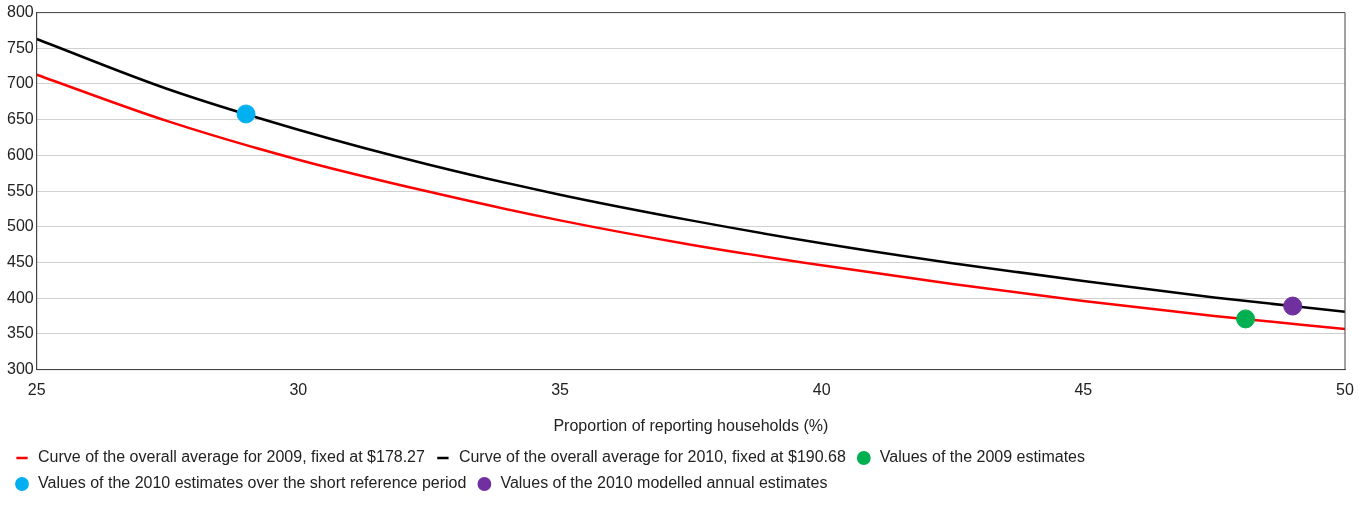  I want to click on y-tick-label: 800, so click(20, 12).